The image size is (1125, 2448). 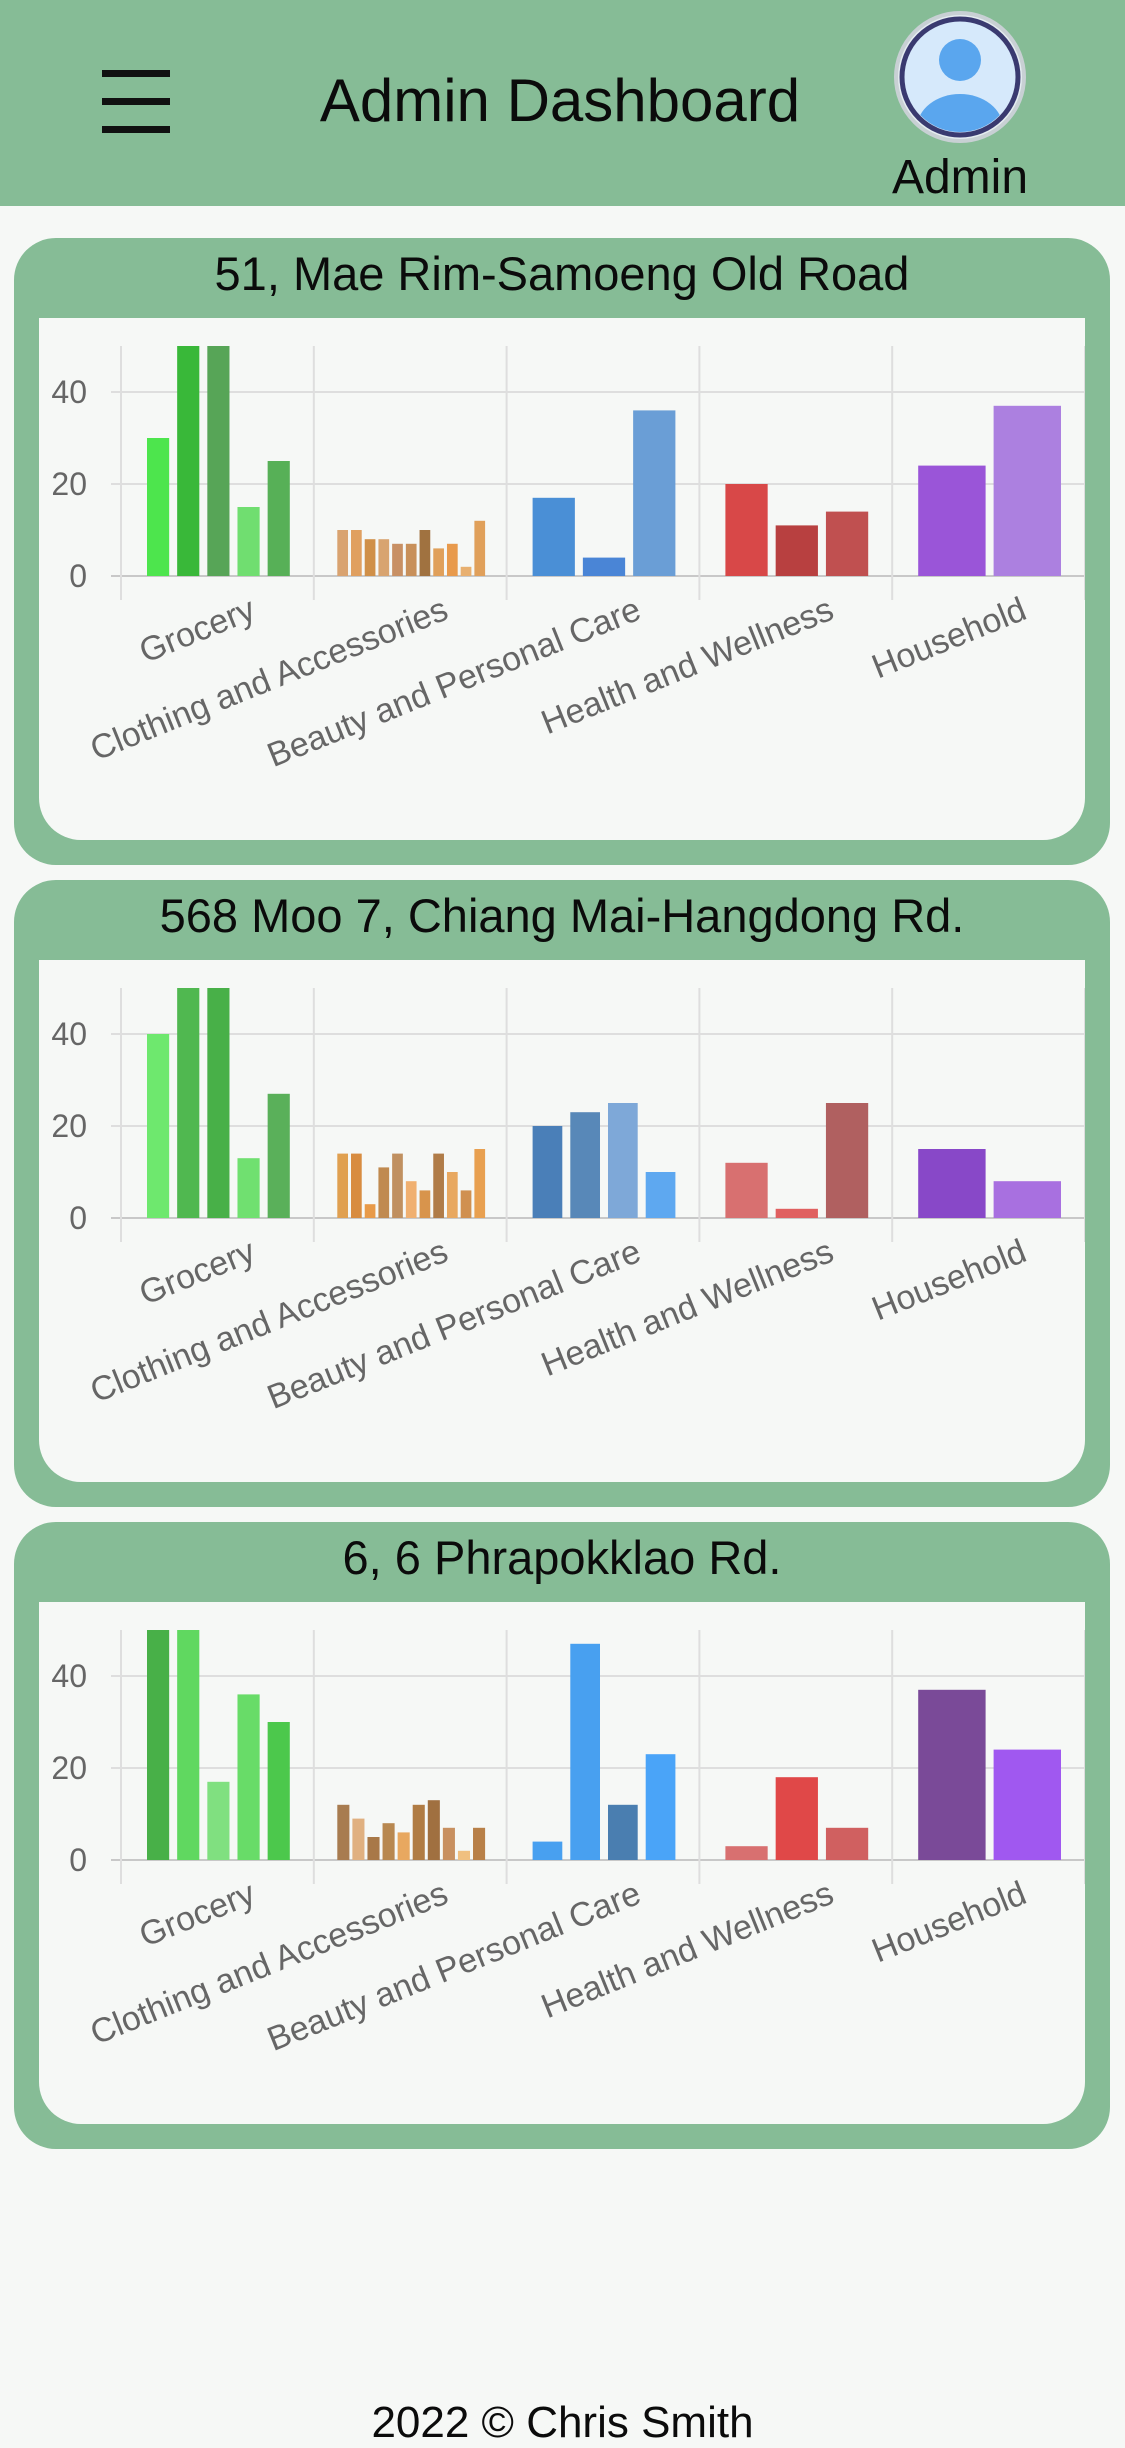 What do you see at coordinates (136, 102) in the screenshot?
I see `hamburger-menu-icon` at bounding box center [136, 102].